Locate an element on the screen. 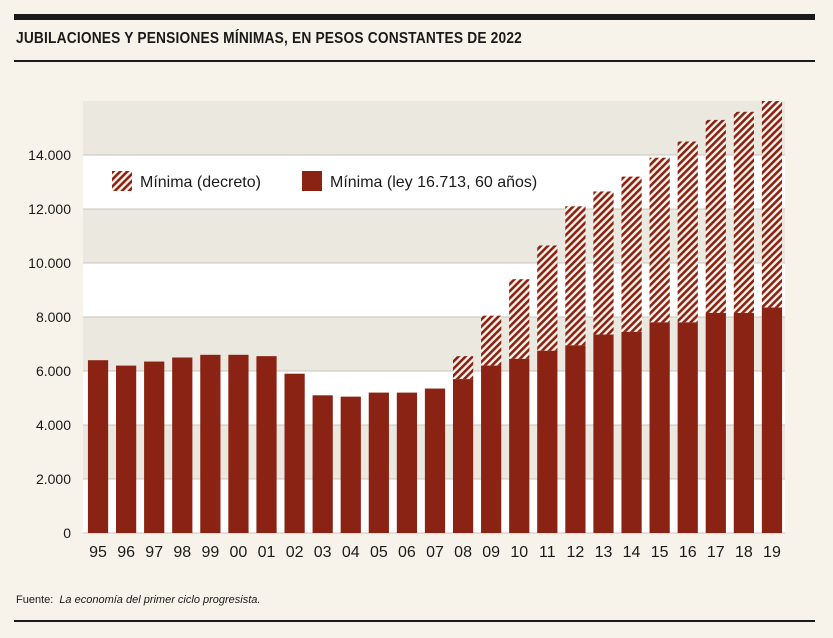  y-axis: 0 2.000 4.000 6.000 8.000 10.000 12.000 14.000 is located at coordinates (49, 344).